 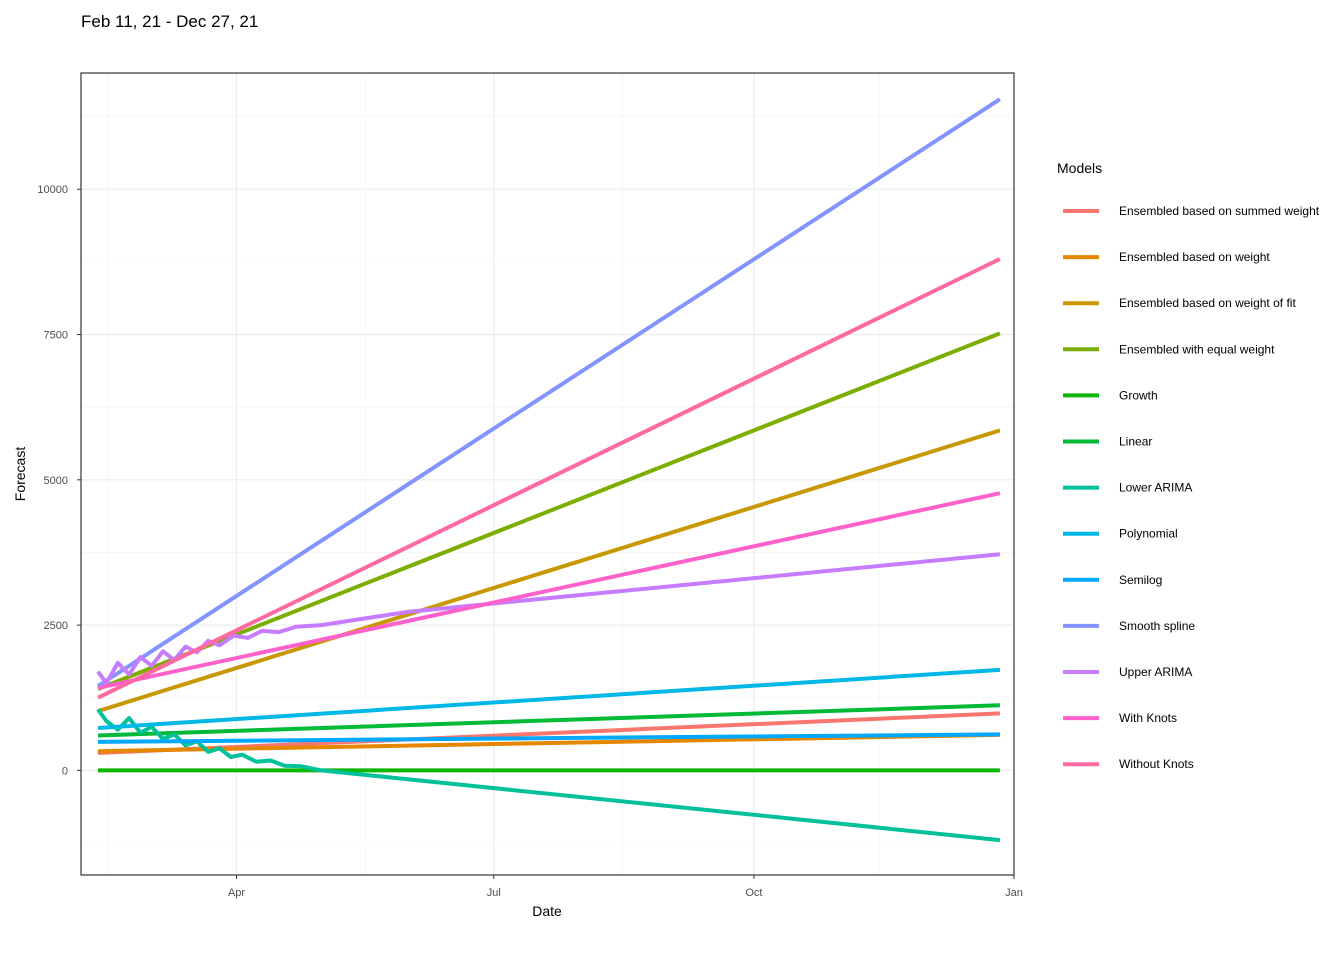 What do you see at coordinates (1014, 893) in the screenshot?
I see `x-tick-label: Jan` at bounding box center [1014, 893].